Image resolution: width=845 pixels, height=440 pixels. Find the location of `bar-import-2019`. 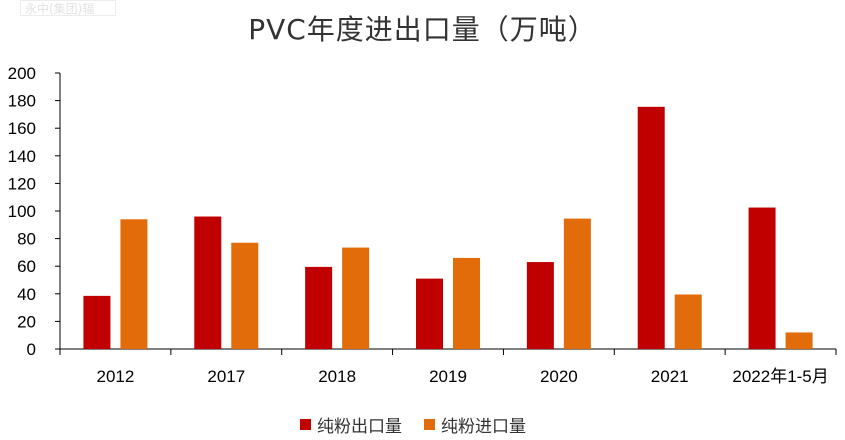

bar-import-2019 is located at coordinates (466, 303).